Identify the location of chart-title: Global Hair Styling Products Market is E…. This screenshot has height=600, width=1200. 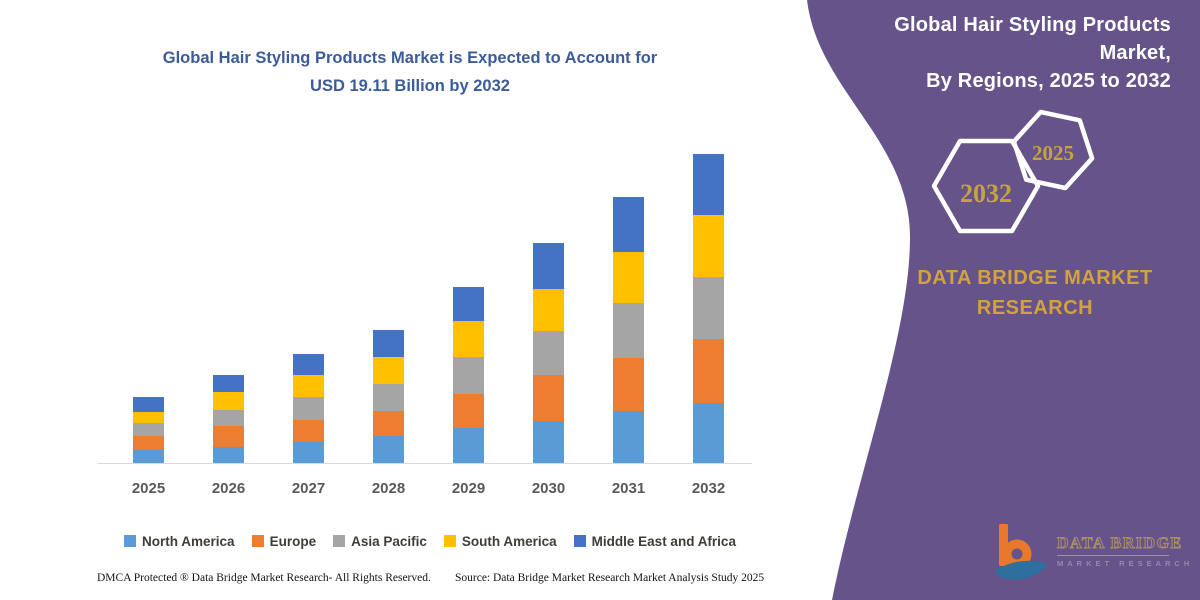
(410, 72).